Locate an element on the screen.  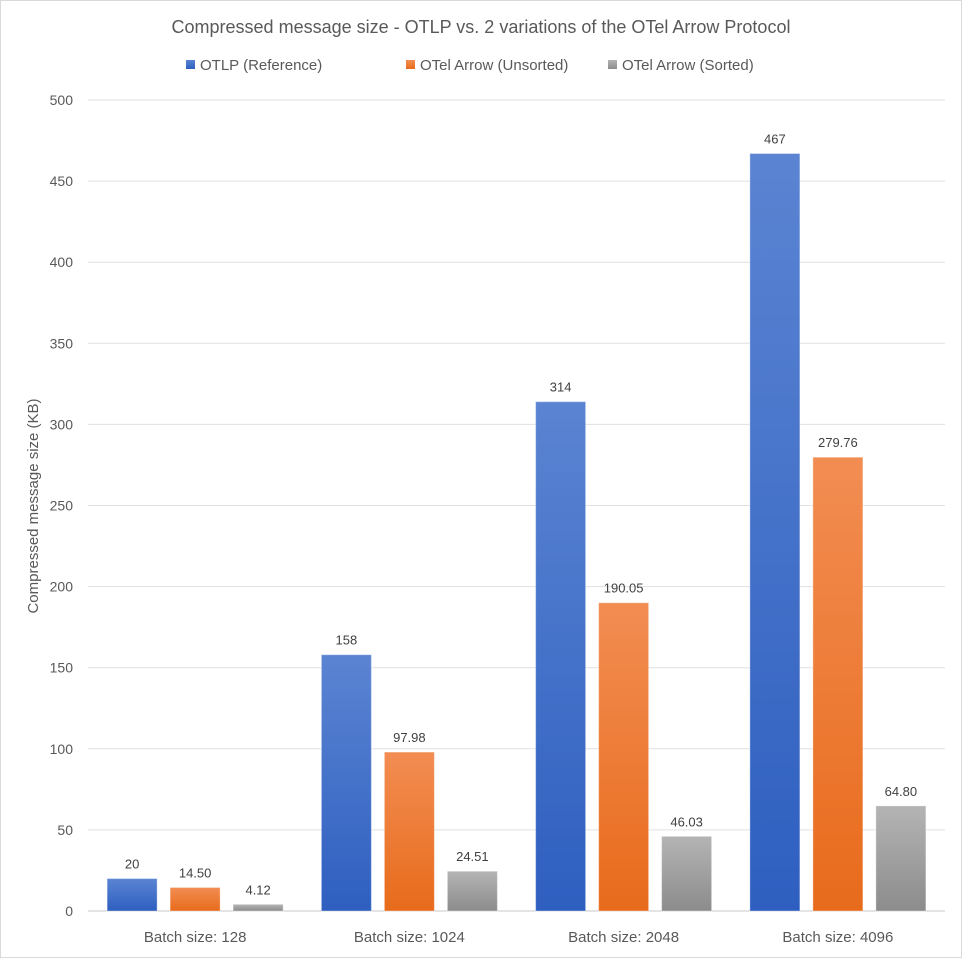
legend-label: OTel Arrow (Unsorted) is located at coordinates (494, 65).